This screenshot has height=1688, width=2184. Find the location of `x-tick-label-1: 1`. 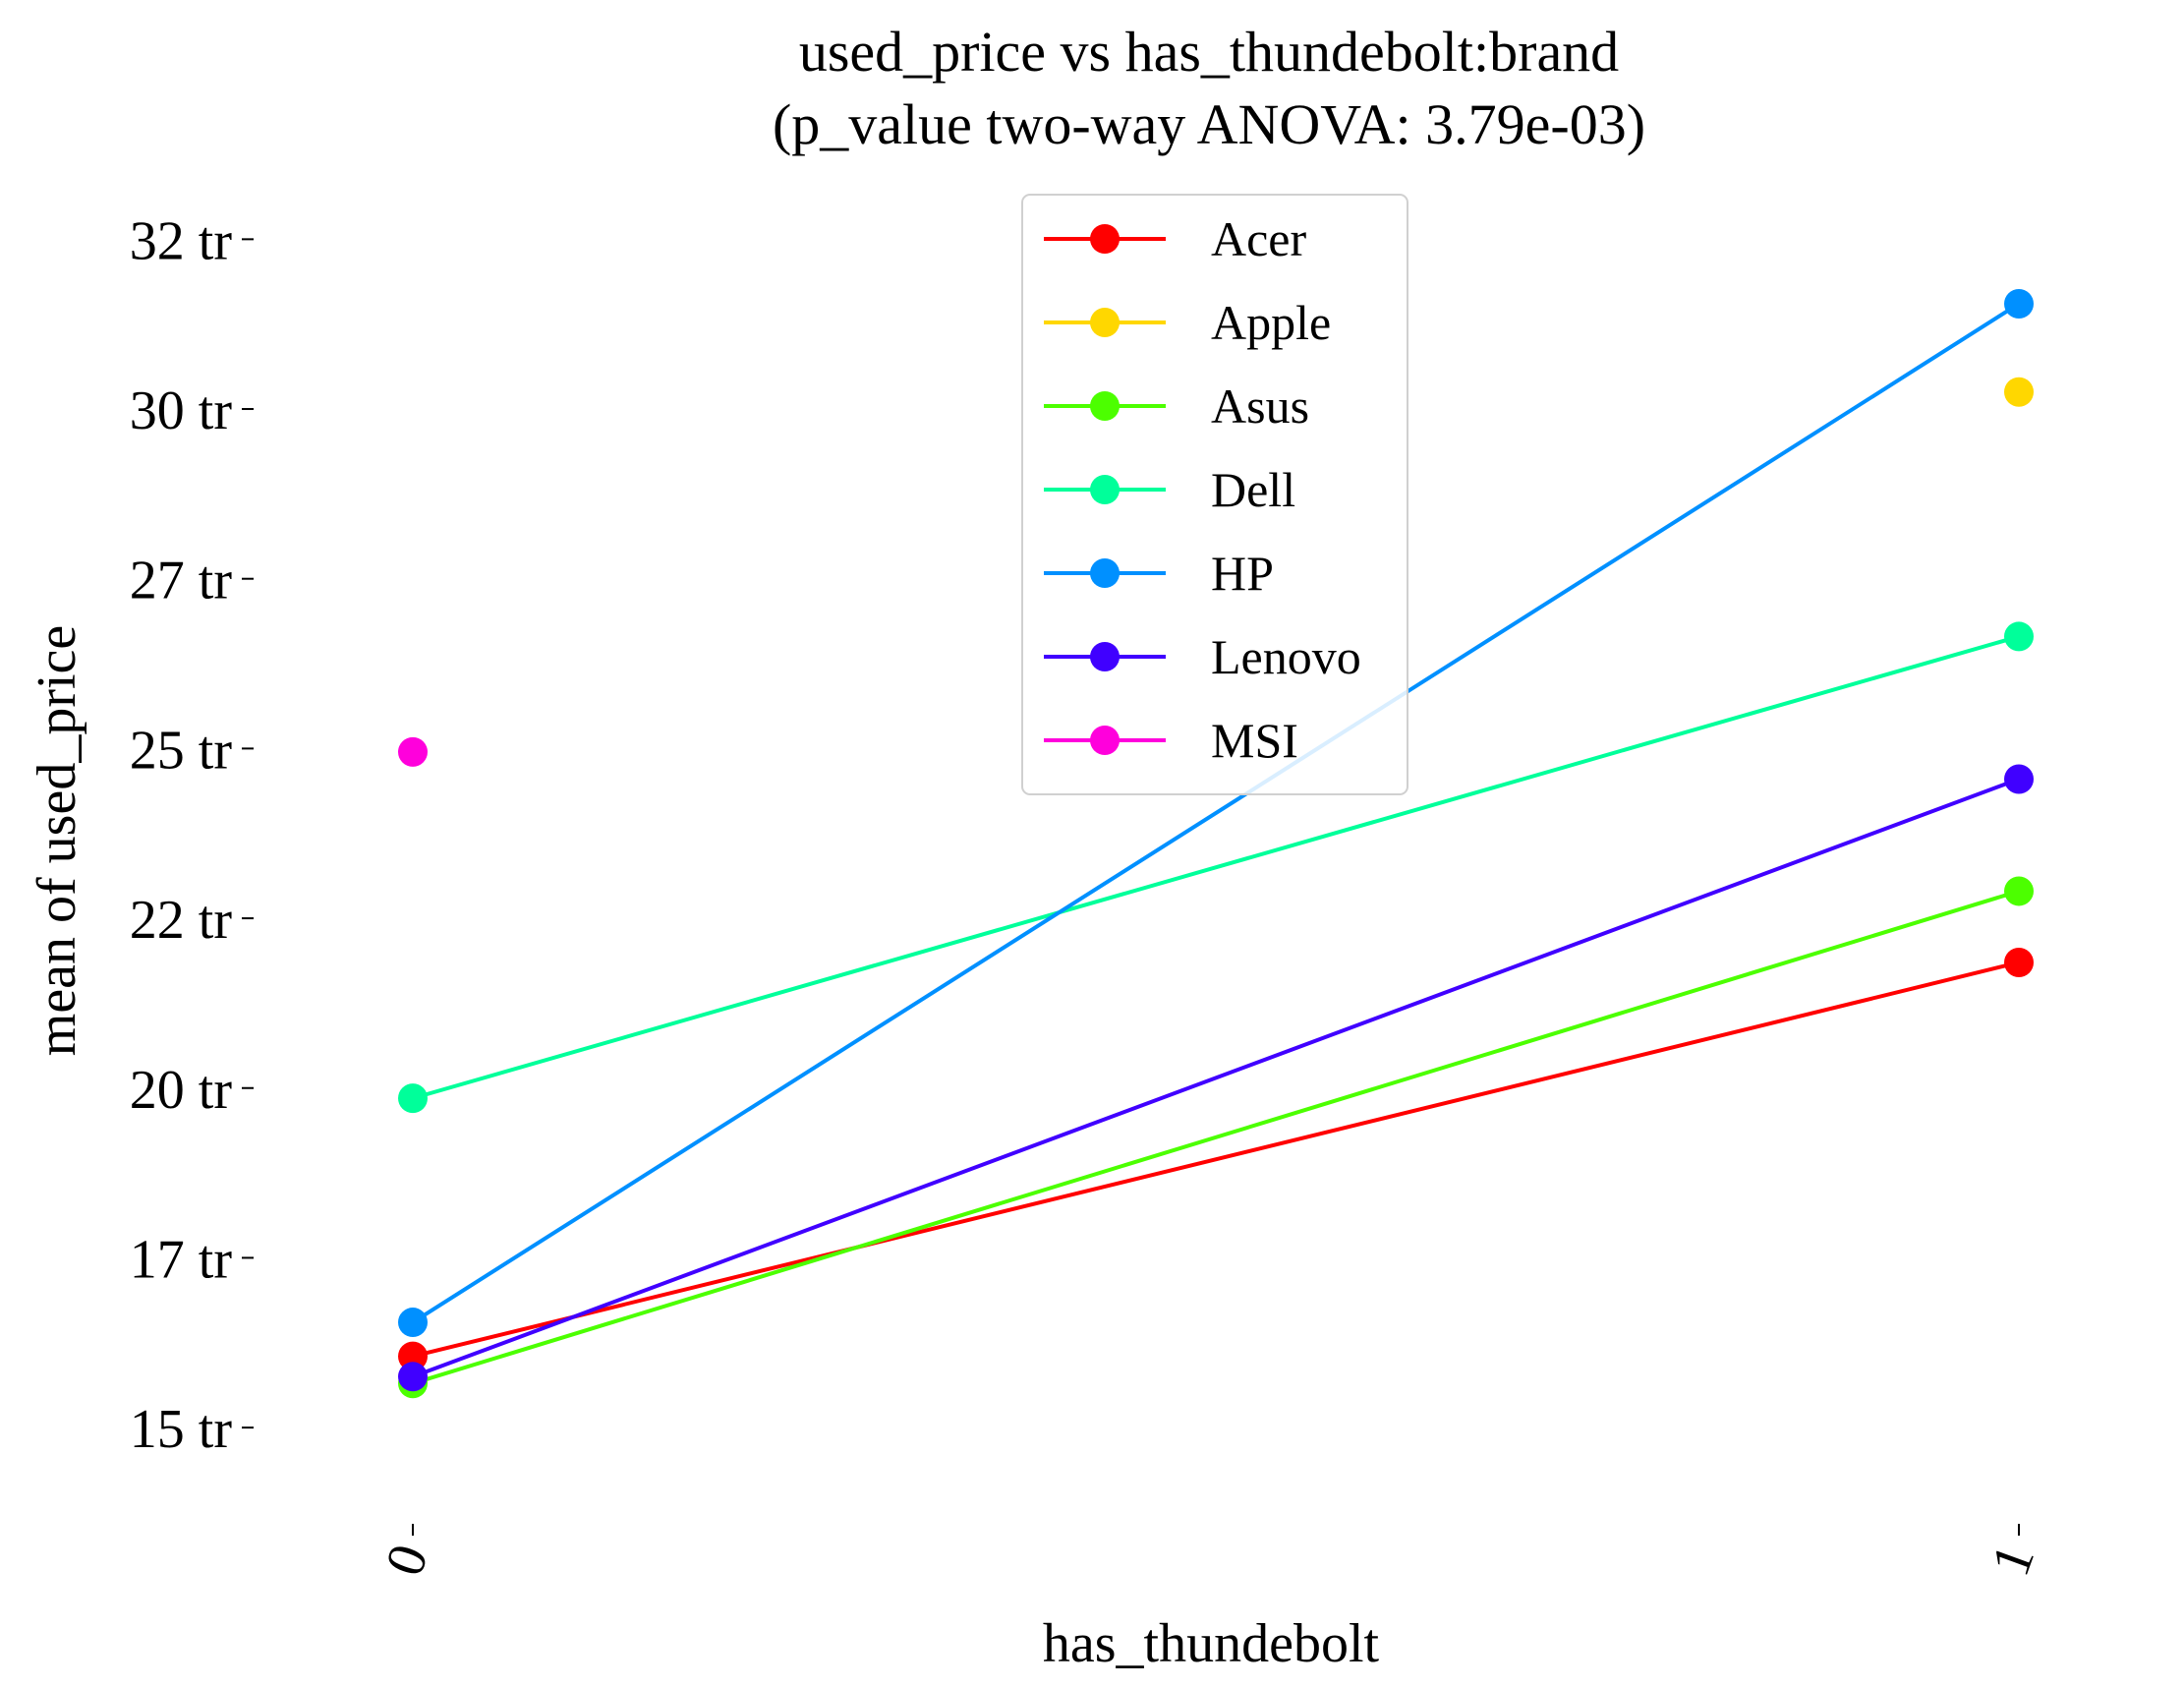

x-tick-label-1: 1 is located at coordinates (2013, 1560).